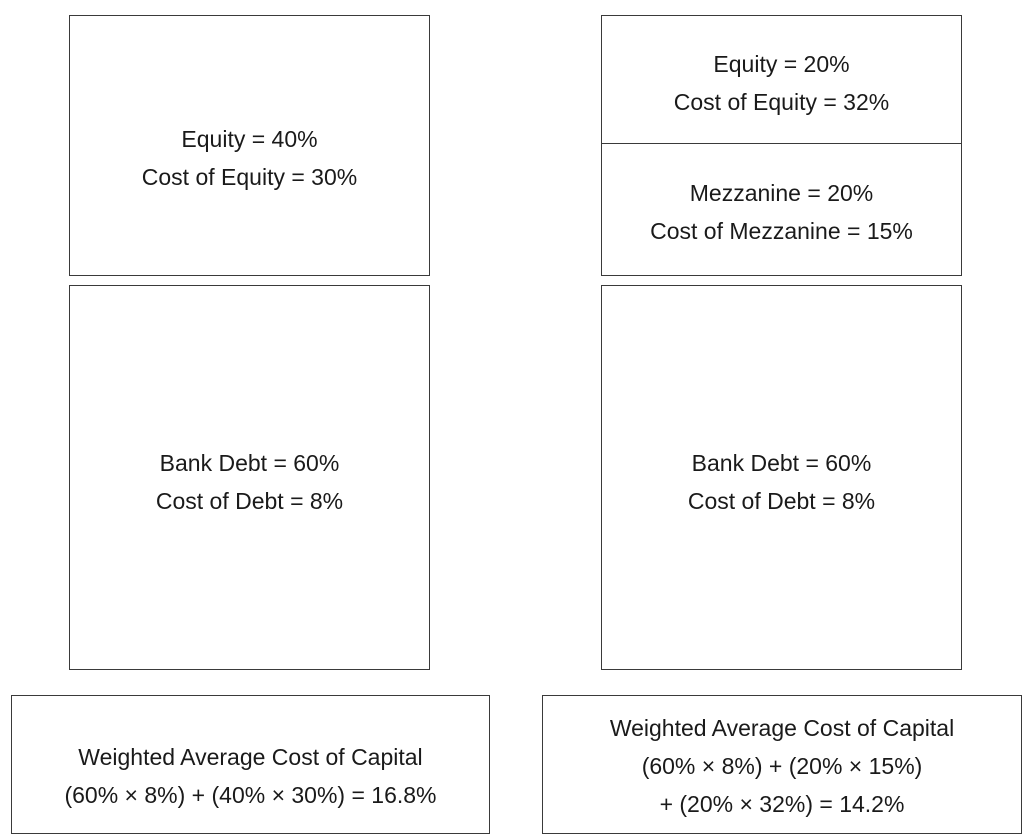 This screenshot has width=1028, height=838. Describe the element at coordinates (781, 192) in the screenshot. I see `right-mezzanine-share: Mezzanine = 20%` at that location.